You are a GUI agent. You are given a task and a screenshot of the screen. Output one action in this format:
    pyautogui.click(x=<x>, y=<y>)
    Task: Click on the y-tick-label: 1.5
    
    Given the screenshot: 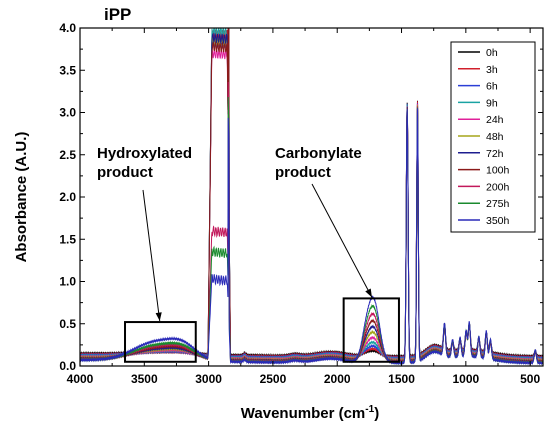 What is the action you would take?
    pyautogui.click(x=67, y=239)
    